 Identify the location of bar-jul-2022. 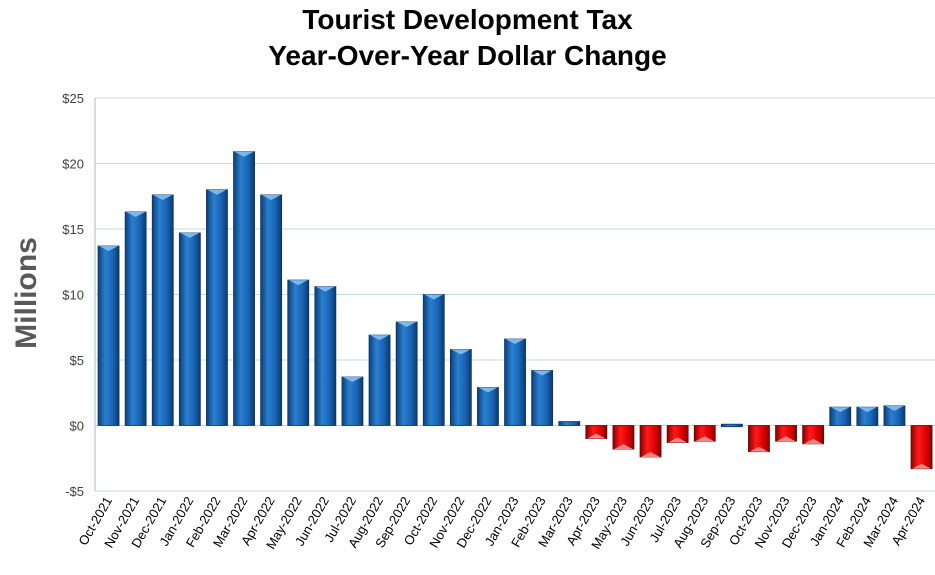
(352, 401).